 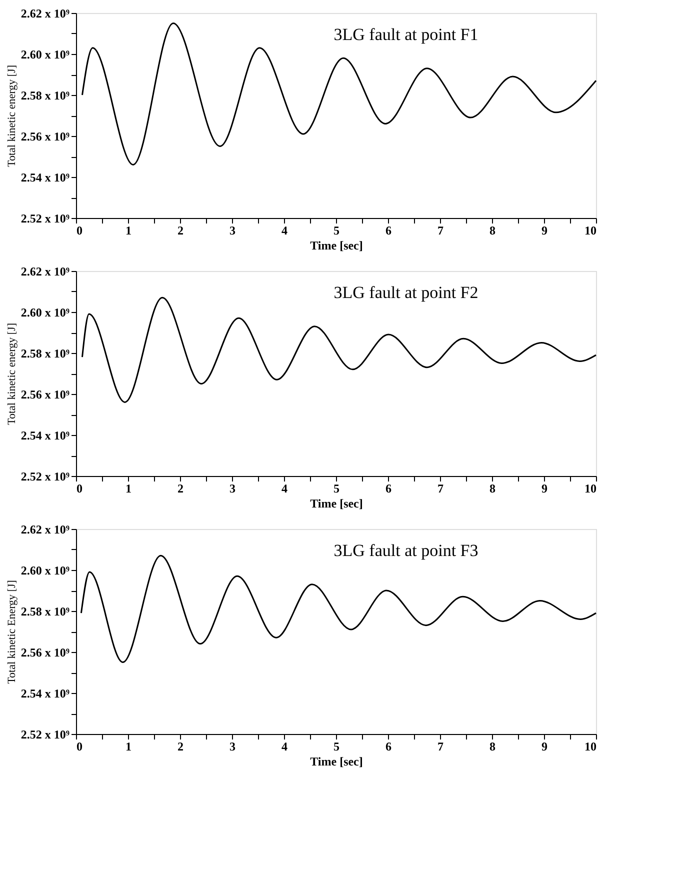 What do you see at coordinates (12, 632) in the screenshot?
I see `y-axis-title: Total kinetic Energy [J]` at bounding box center [12, 632].